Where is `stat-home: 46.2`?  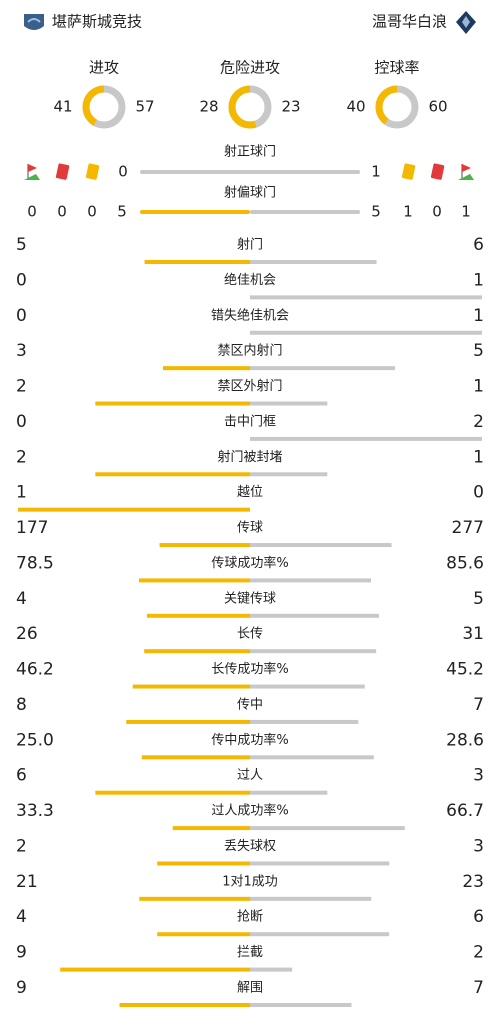
stat-home: 46.2 is located at coordinates (35, 670).